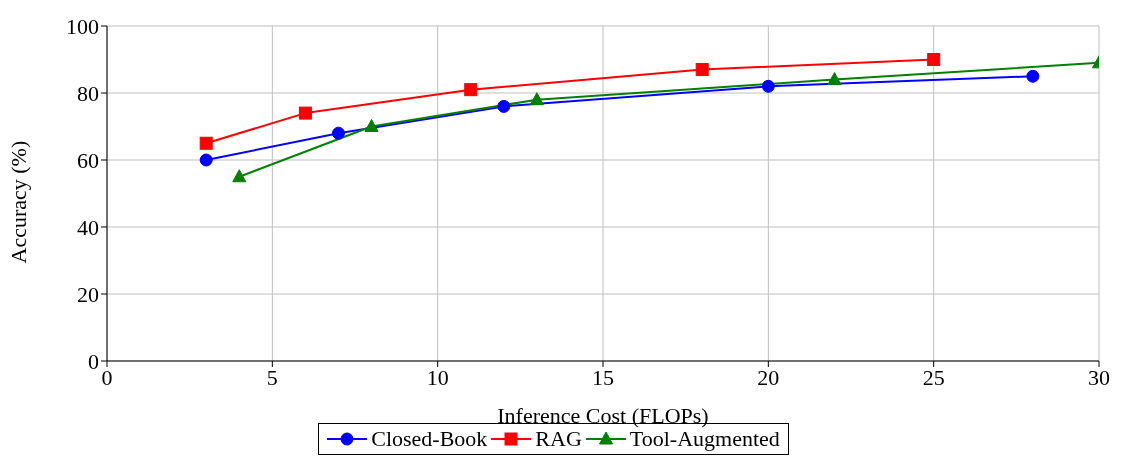  What do you see at coordinates (437, 377) in the screenshot?
I see `x-tick-label: 10` at bounding box center [437, 377].